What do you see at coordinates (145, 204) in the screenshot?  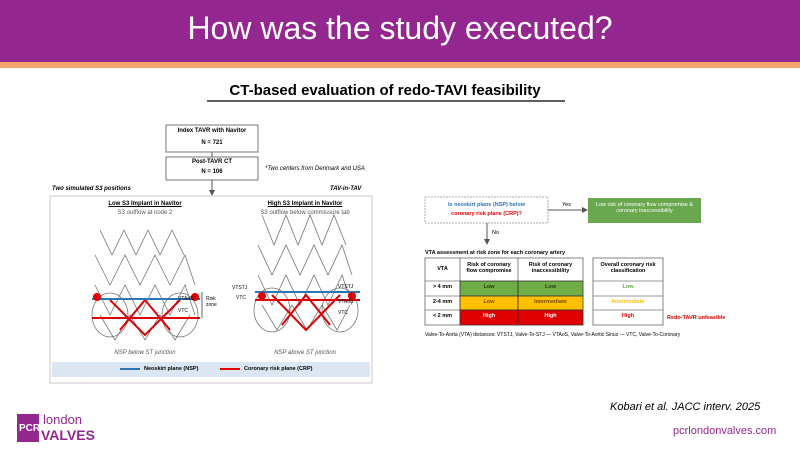 I see `panel-title: Low S3 Implant in Navitor` at bounding box center [145, 204].